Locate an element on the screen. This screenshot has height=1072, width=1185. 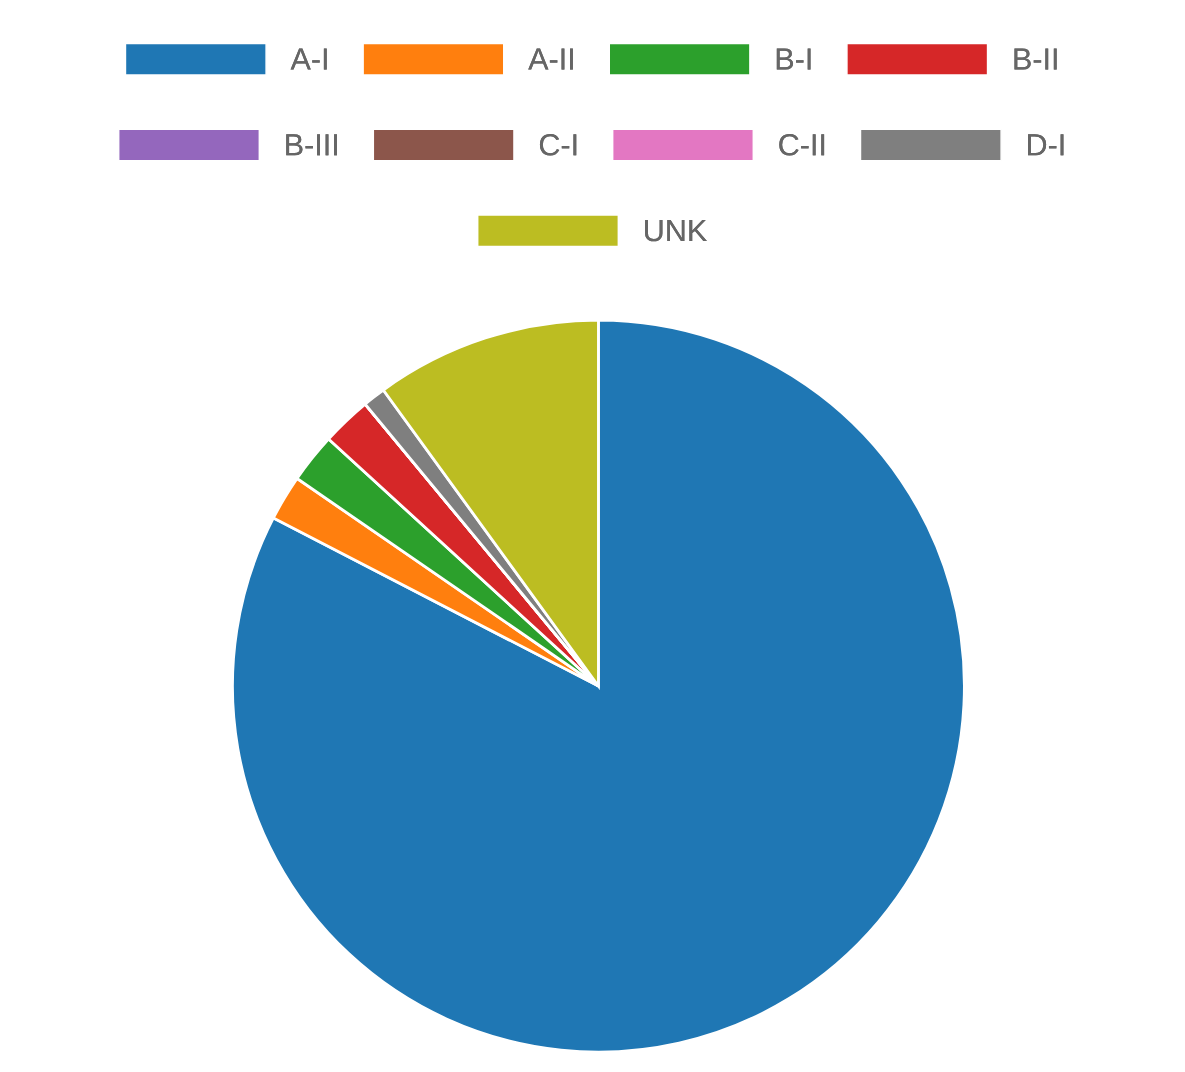
legend-label: C-I is located at coordinates (558, 144).